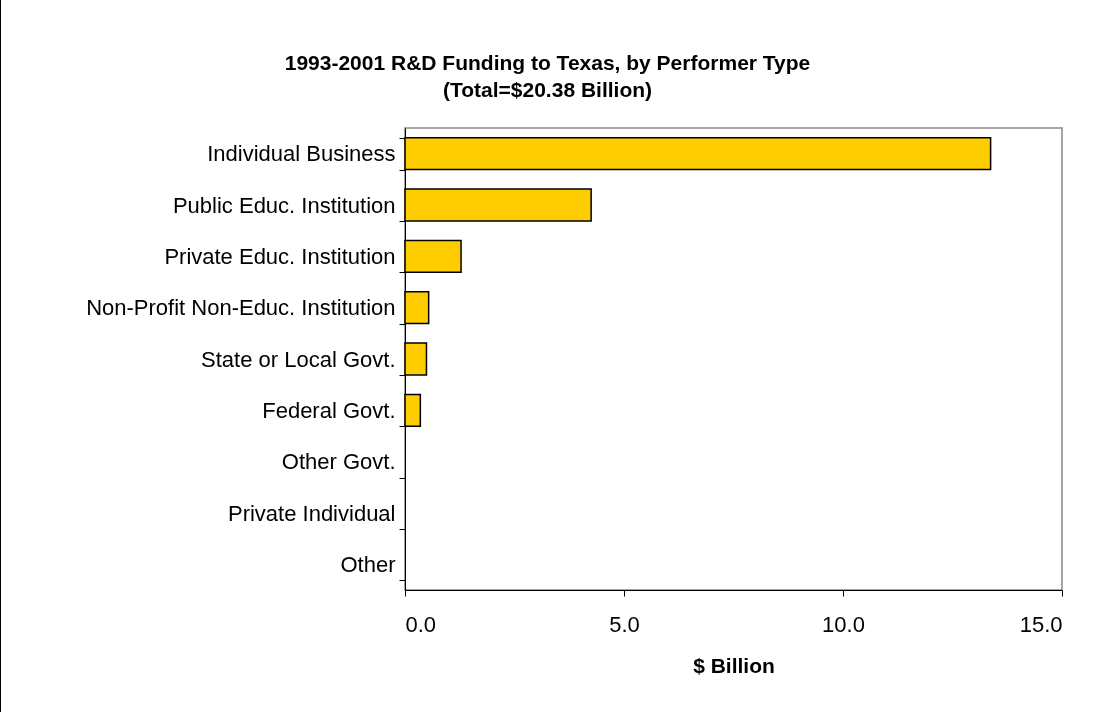  I want to click on y-tick-label: Individual Business, so click(301, 154).